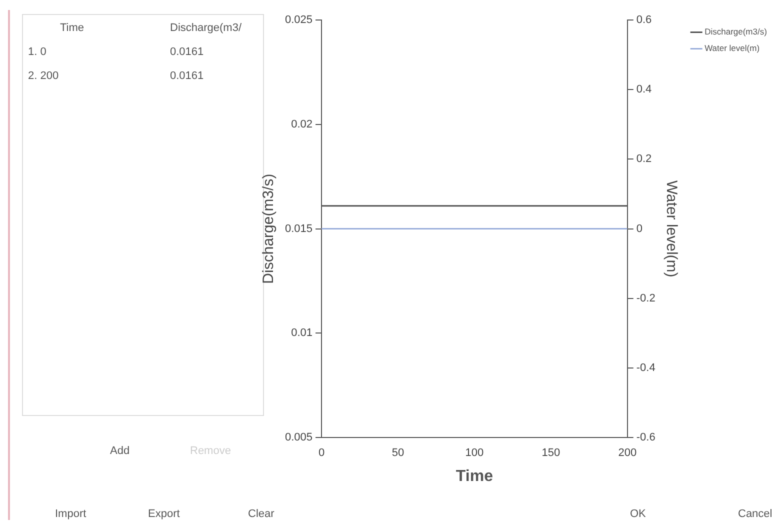 The height and width of the screenshot is (526, 776). Describe the element at coordinates (398, 453) in the screenshot. I see `x-tick-label: 50` at that location.